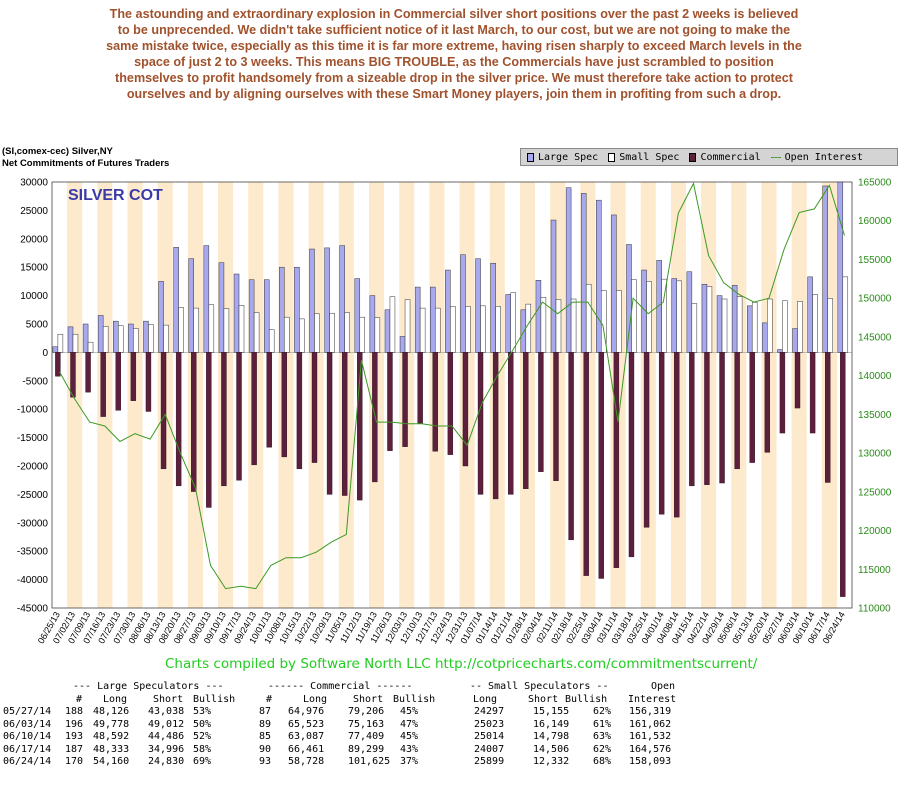 The image size is (901, 785). Describe the element at coordinates (874, 570) in the screenshot. I see `right-axis-tick-label: 115000` at that location.